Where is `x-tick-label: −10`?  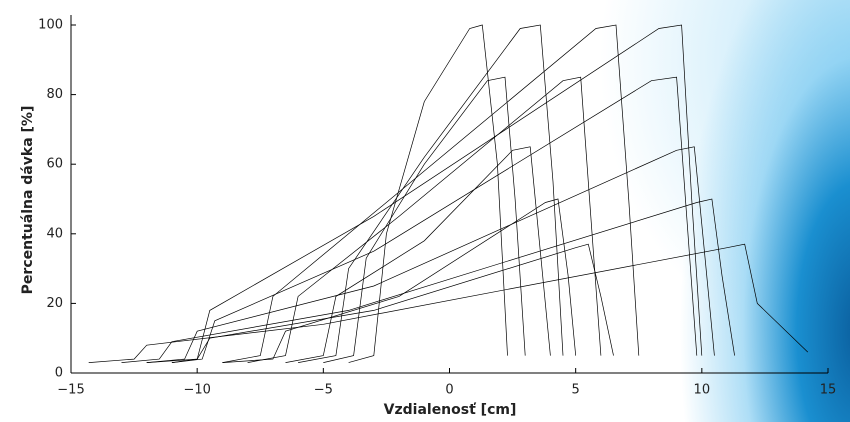
x-tick-label: −10 is located at coordinates (196, 390).